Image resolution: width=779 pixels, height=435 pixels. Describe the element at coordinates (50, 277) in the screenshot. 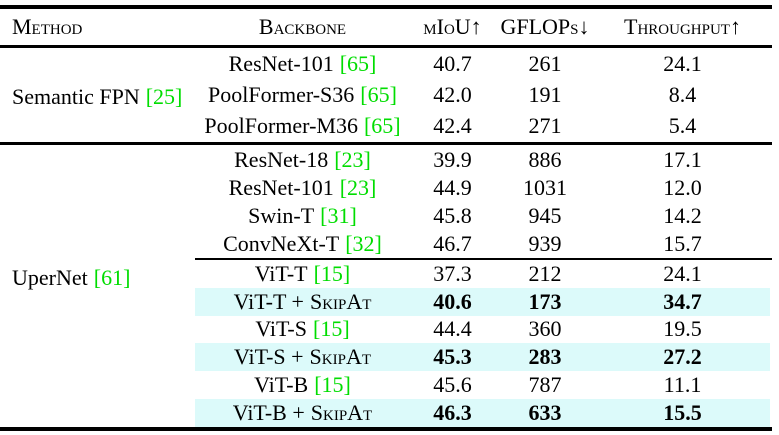

I see `method-label-text: UperNet` at that location.